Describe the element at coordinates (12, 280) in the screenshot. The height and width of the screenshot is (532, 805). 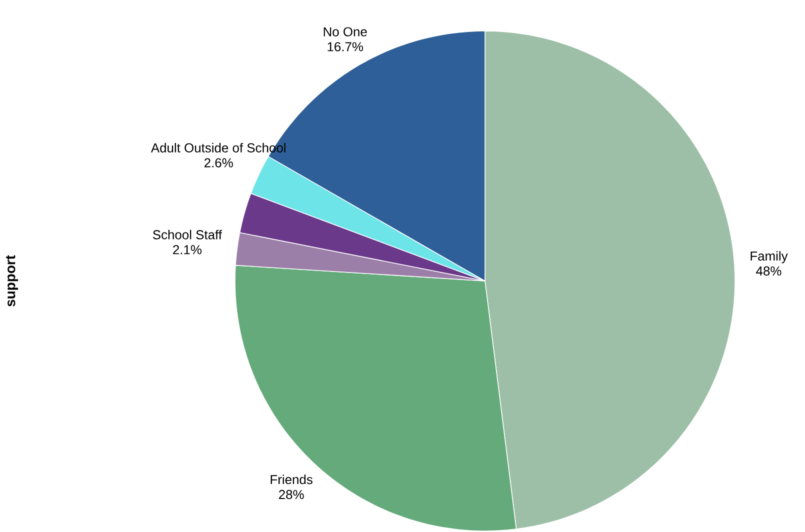
I see `text: support` at that location.